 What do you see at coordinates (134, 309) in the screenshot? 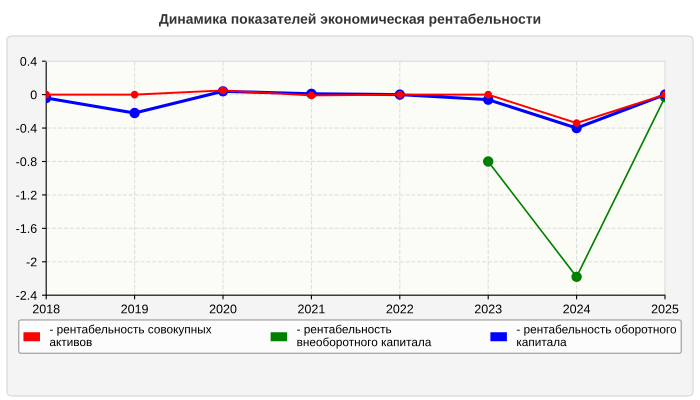
I see `x-tick-label: 2019` at bounding box center [134, 309].